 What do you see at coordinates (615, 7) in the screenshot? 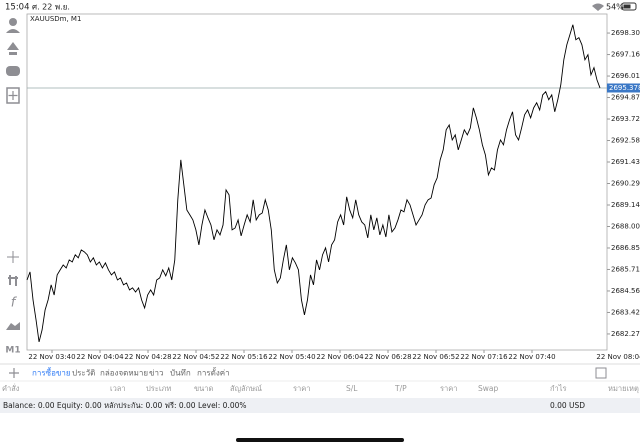
I see `battery-text: 54%` at bounding box center [615, 7].